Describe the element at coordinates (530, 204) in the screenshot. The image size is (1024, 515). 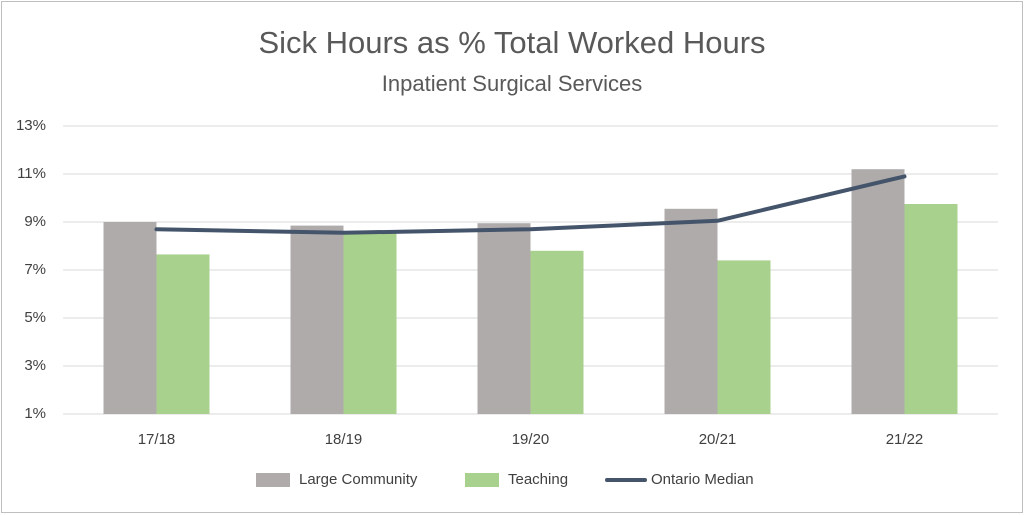
I see `line` at that location.